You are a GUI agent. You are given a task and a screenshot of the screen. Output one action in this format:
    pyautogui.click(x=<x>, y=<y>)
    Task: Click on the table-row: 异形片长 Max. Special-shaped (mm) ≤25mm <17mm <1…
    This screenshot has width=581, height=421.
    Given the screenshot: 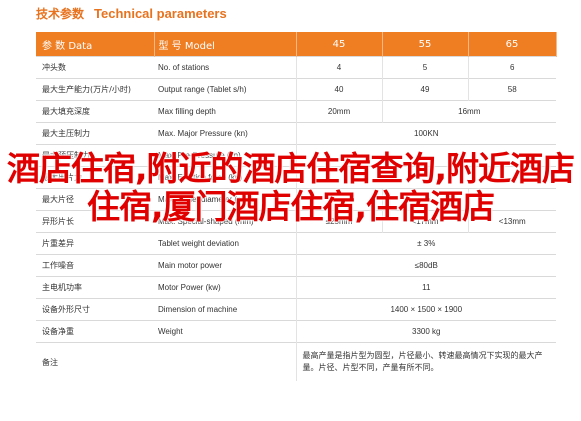 What is the action you would take?
    pyautogui.click(x=296, y=221)
    